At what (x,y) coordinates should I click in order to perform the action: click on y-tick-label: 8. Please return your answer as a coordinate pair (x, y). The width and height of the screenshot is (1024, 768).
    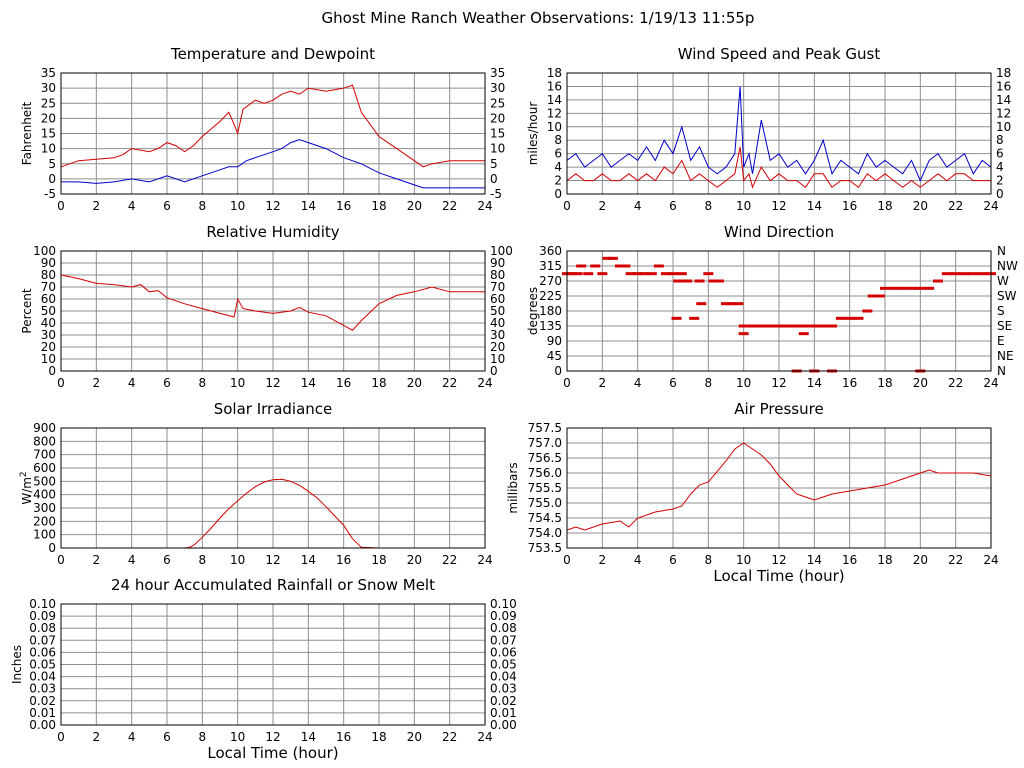
    Looking at the image, I should click on (558, 140).